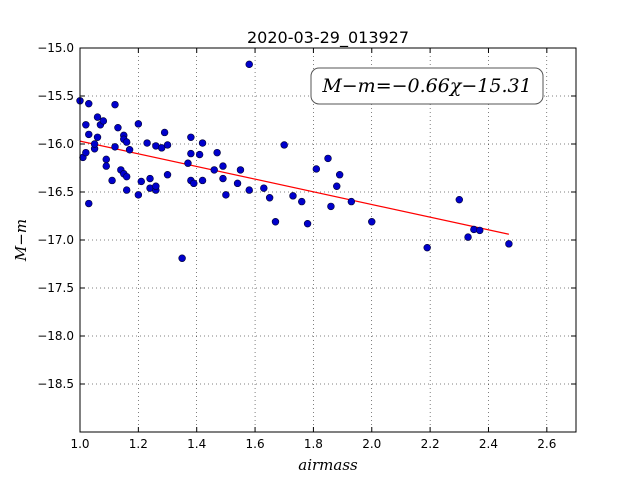  I want to click on x-tick-label: 2.6, so click(546, 444).